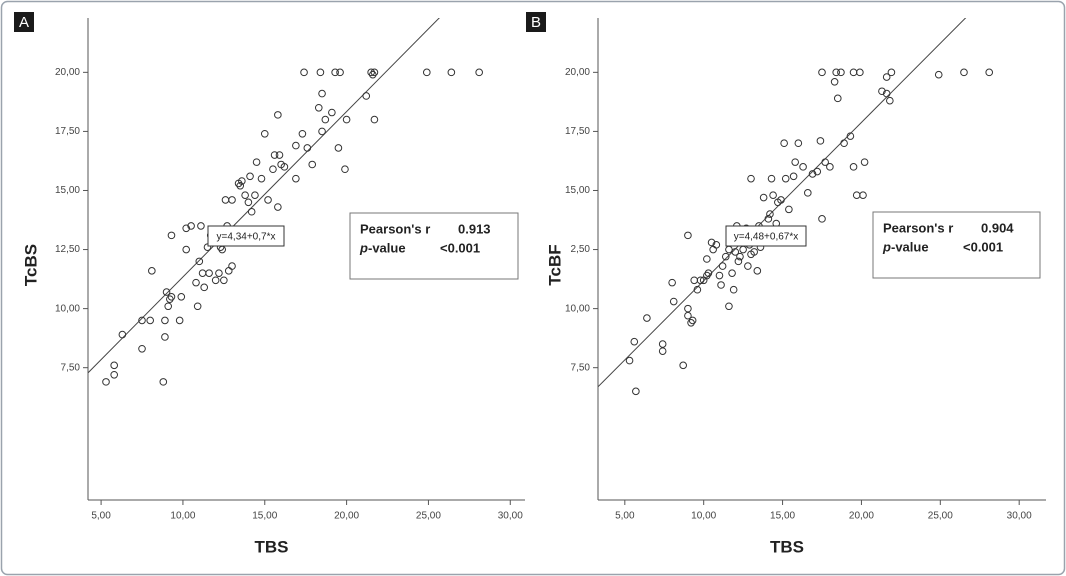 This screenshot has height=576, width=1066. I want to click on pearson-value: 0.904, so click(997, 227).